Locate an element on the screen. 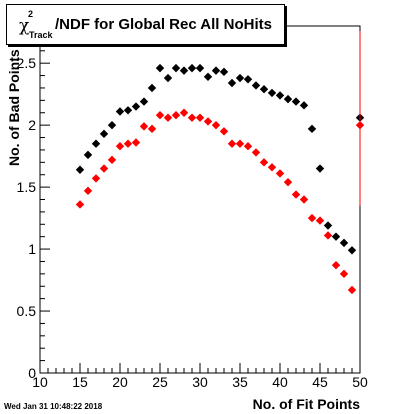 The height and width of the screenshot is (414, 400). chart-title: /NDF for Global Rec All NoHits is located at coordinates (163, 24).